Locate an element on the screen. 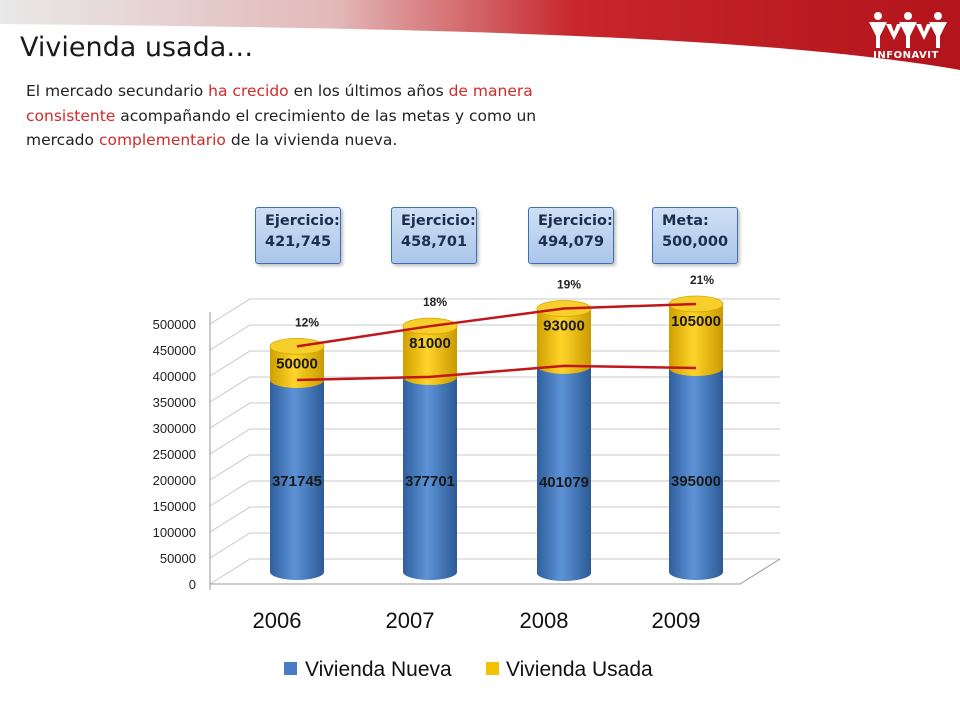  y-tick-label: 150000 is located at coordinates (174, 506).